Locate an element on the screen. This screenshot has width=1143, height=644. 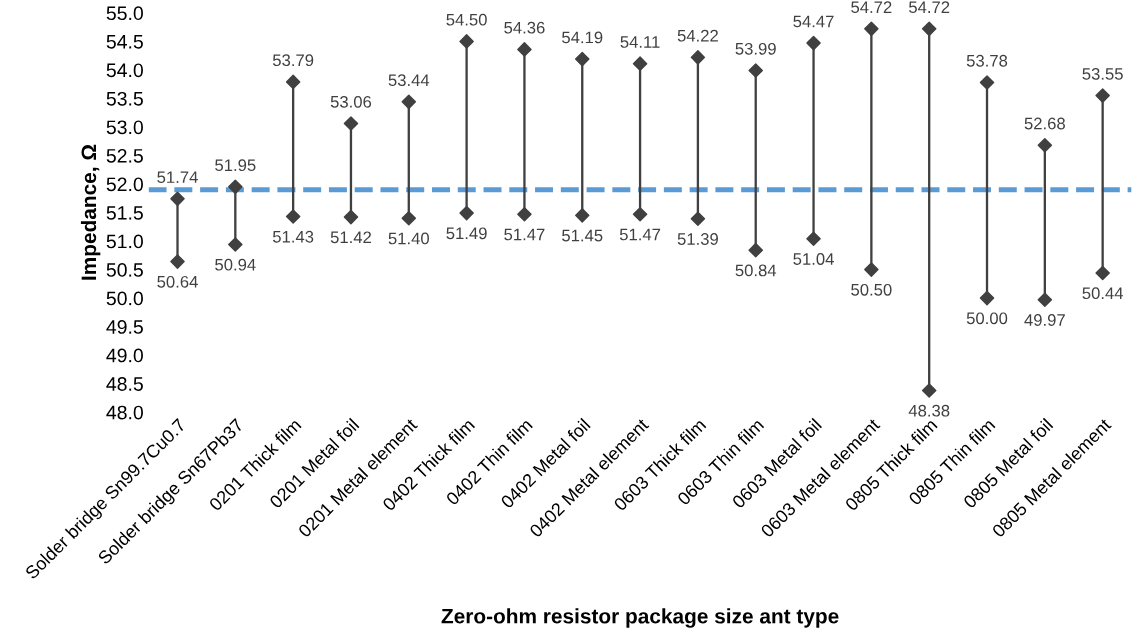
data-label: 51.43 is located at coordinates (293, 236).